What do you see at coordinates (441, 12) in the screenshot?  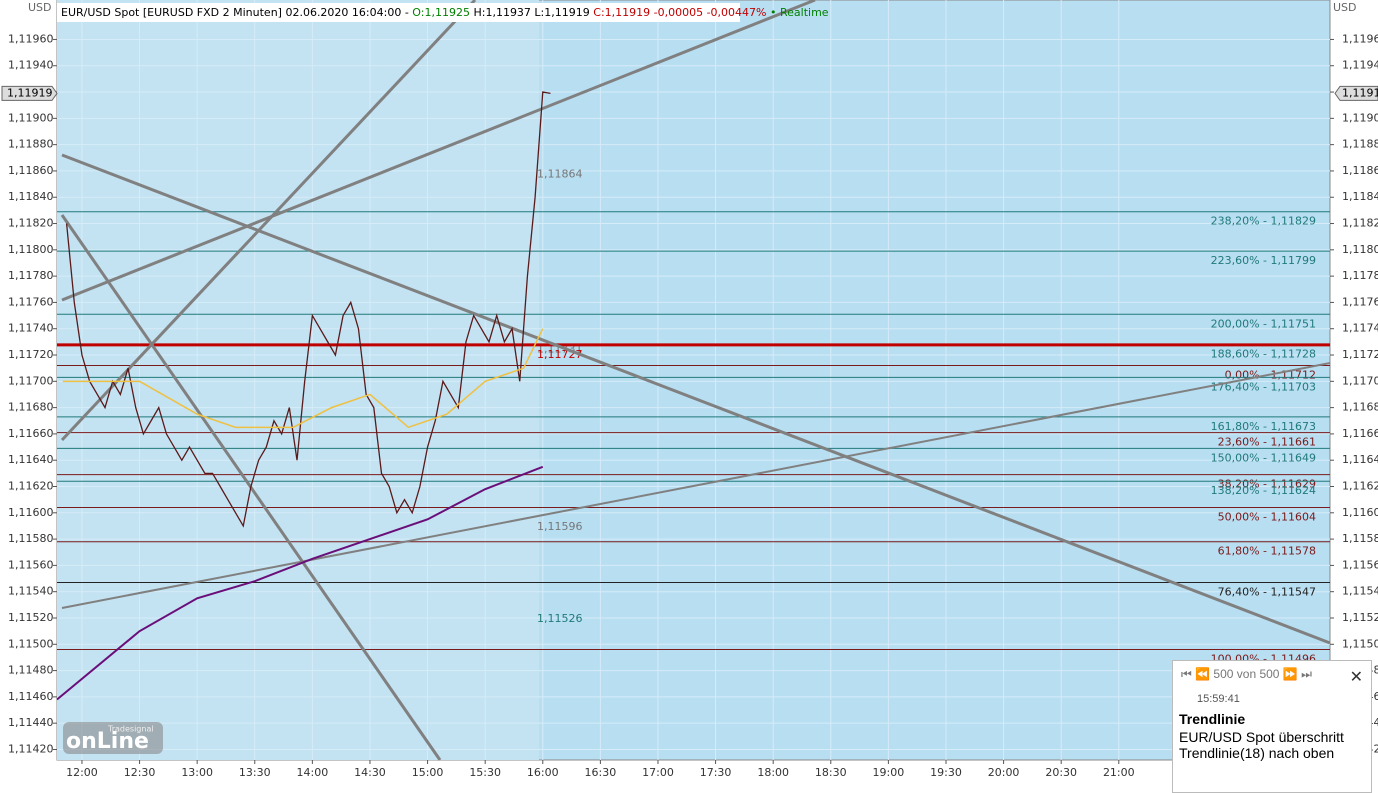 I see `header-part: O:1,11925` at bounding box center [441, 12].